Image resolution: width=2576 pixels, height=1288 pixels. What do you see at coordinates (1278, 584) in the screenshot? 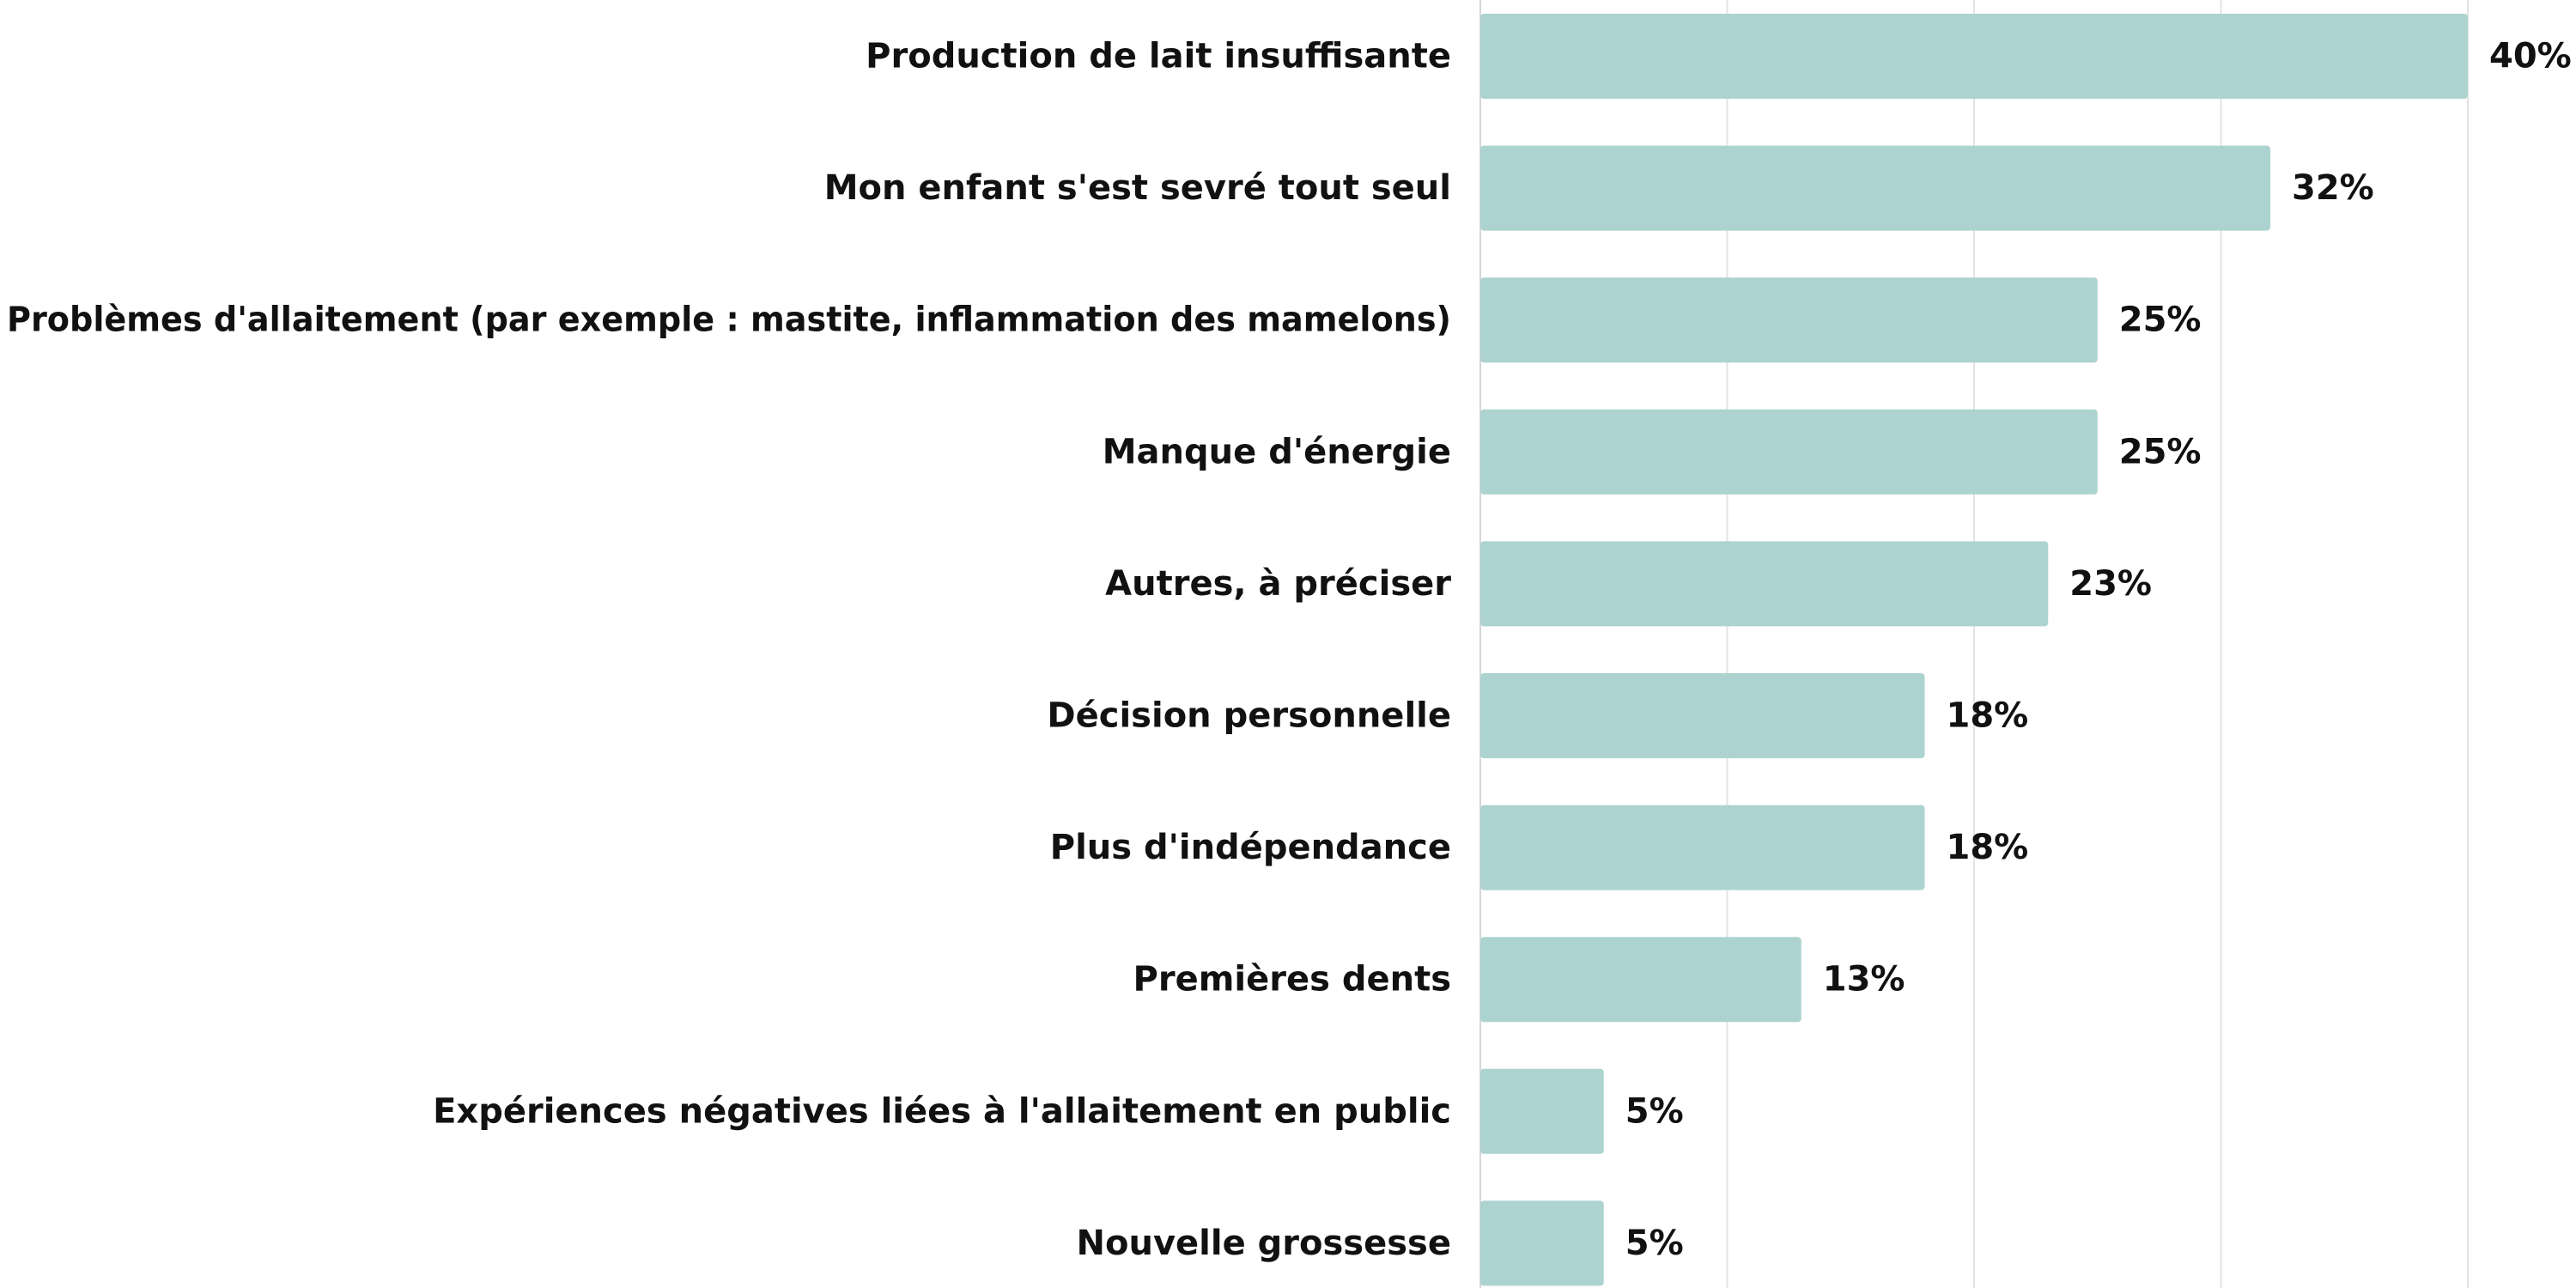
I see `category-label-5: Autres, à préciser` at bounding box center [1278, 584].